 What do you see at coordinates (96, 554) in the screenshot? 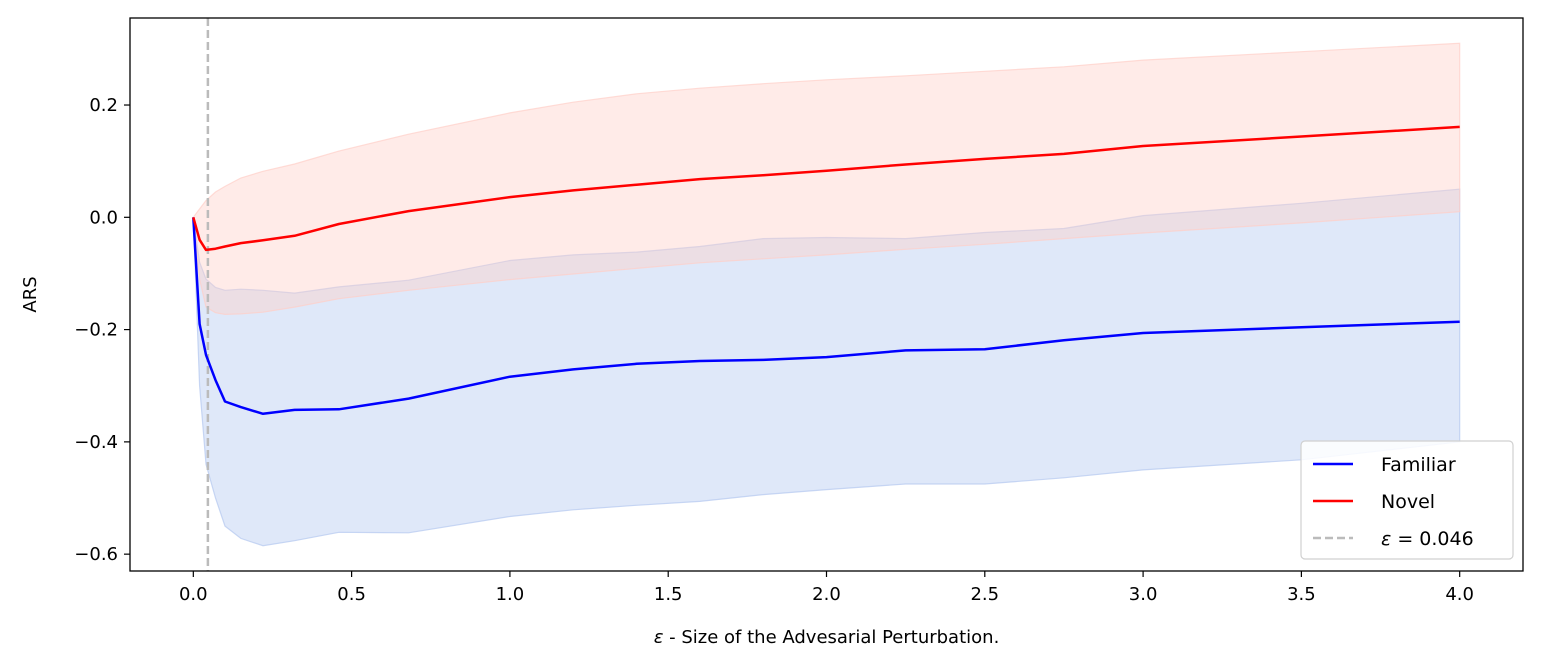
I see `y-tick-label: −0.6` at bounding box center [96, 554].